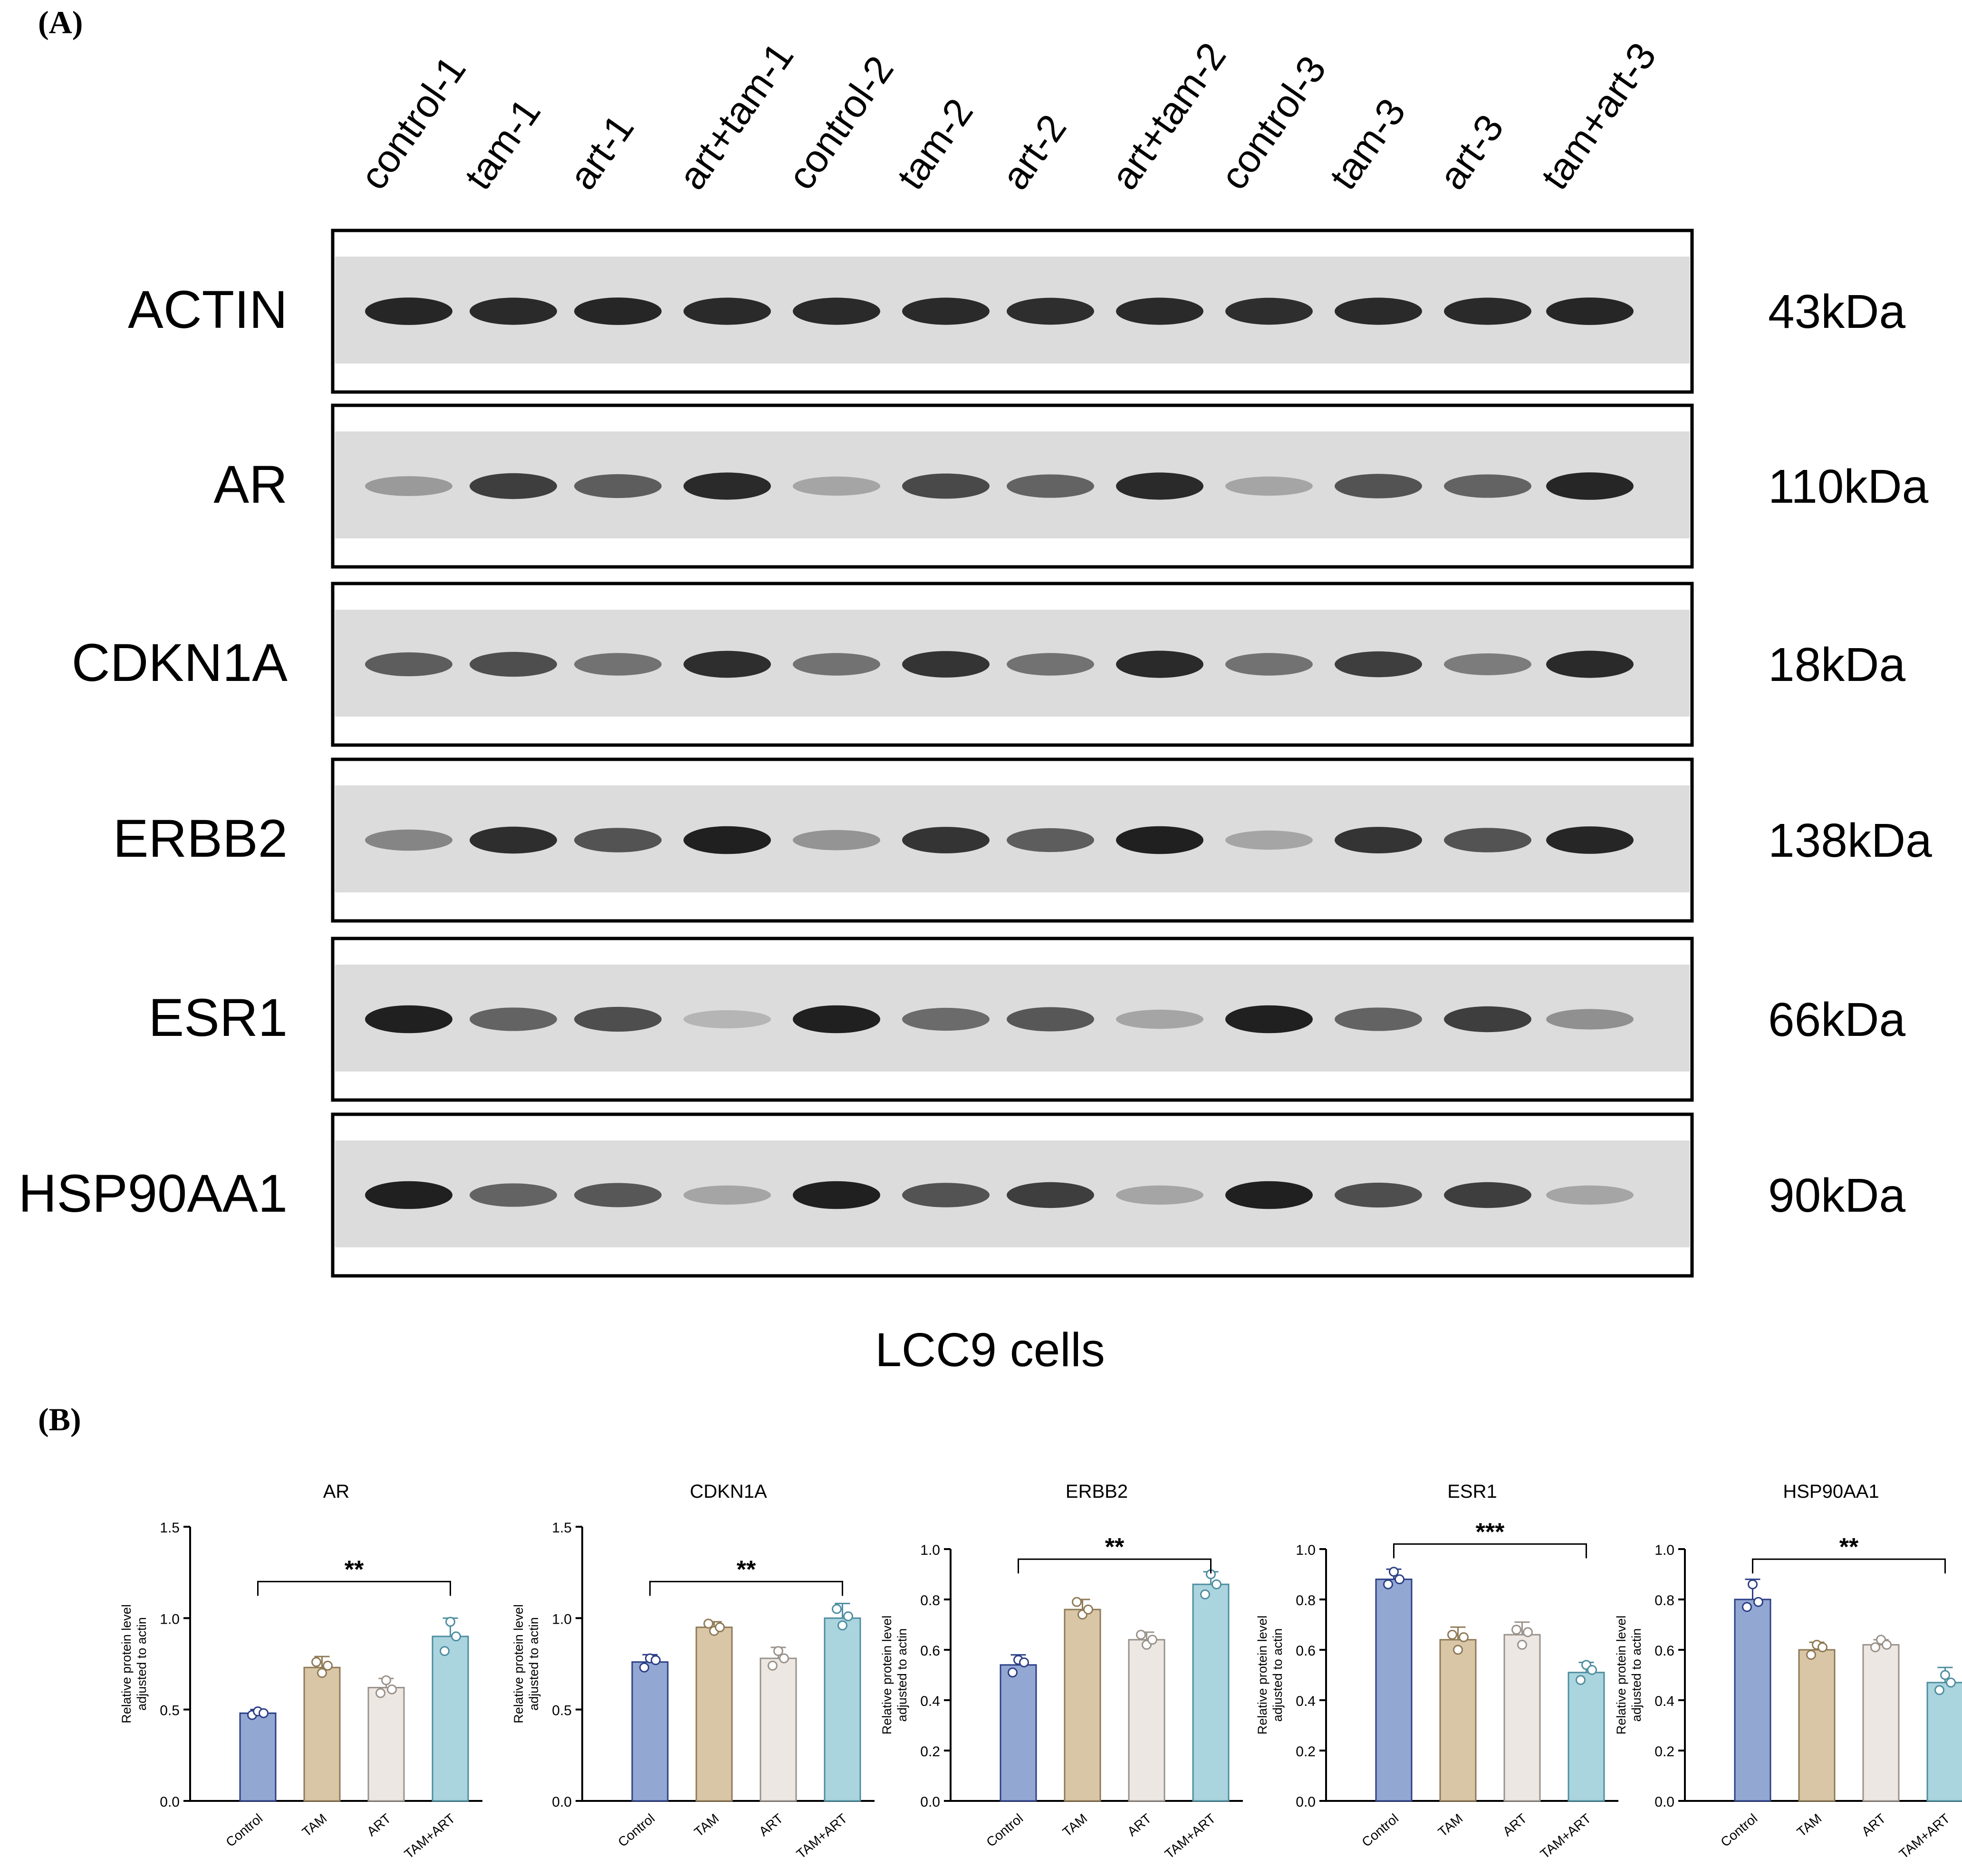 The image size is (1962, 1876). Describe the element at coordinates (59, 1419) in the screenshot. I see `panel-b-label: (B)` at that location.